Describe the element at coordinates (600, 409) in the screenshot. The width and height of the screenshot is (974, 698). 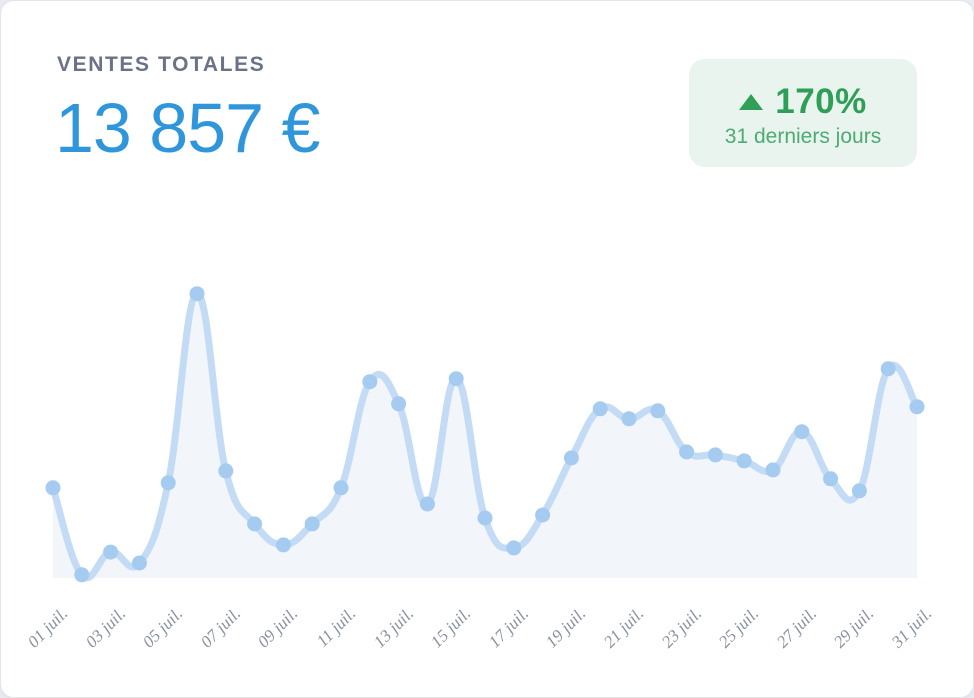
I see `chart-point-20 juil.` at that location.